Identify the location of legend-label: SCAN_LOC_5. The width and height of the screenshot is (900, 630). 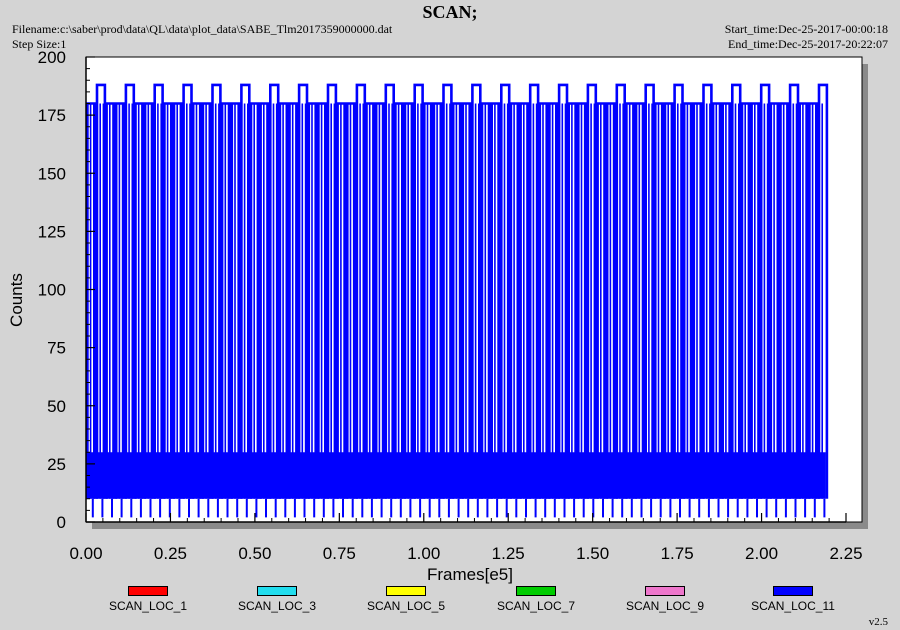
(406, 606).